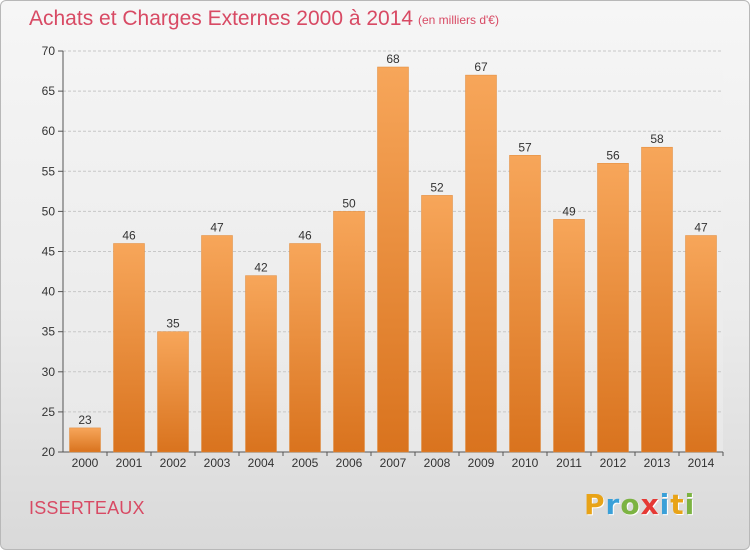 The height and width of the screenshot is (550, 750). What do you see at coordinates (85, 440) in the screenshot?
I see `bar-2000` at bounding box center [85, 440].